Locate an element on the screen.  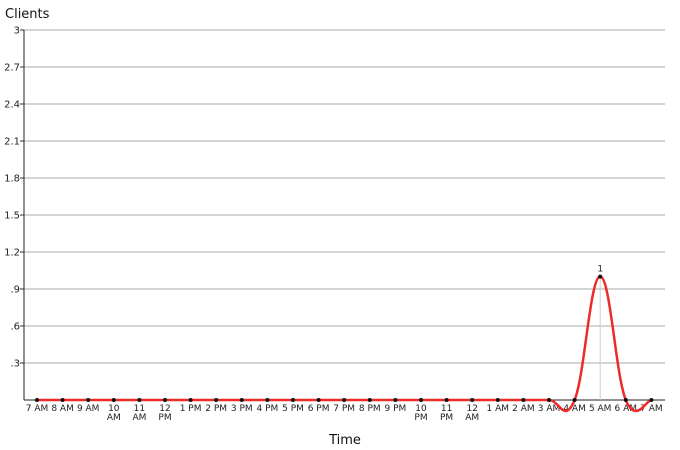
x-tick-label: 11 PM is located at coordinates (446, 413).